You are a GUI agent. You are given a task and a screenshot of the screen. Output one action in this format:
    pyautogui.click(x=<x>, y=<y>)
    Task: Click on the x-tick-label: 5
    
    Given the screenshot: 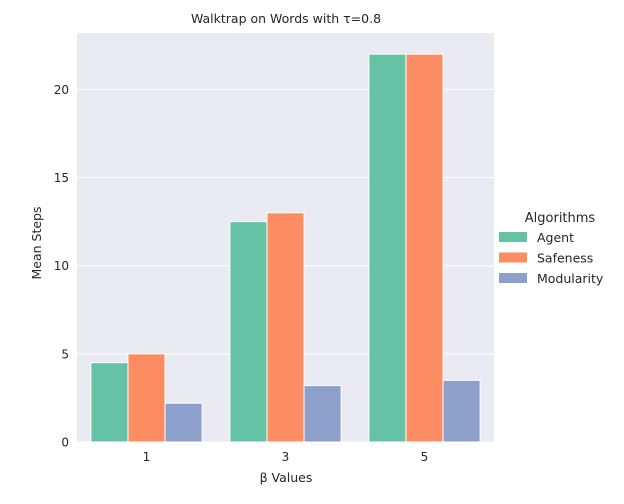 What is the action you would take?
    pyautogui.click(x=425, y=457)
    